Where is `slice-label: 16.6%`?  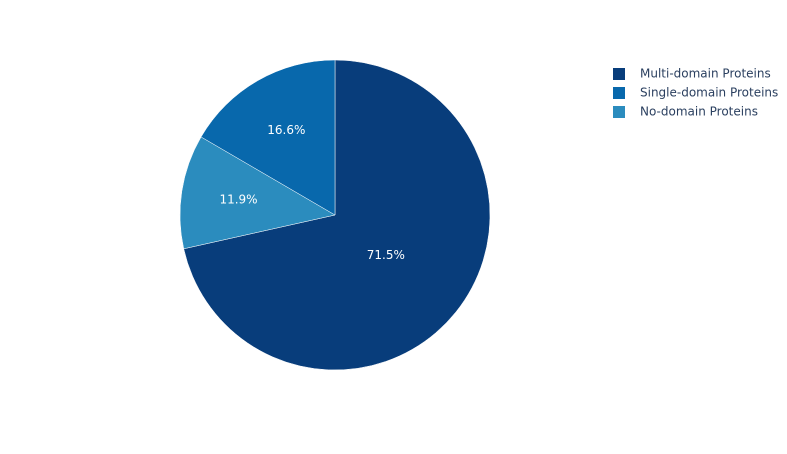 slice-label: 16.6% is located at coordinates (286, 130).